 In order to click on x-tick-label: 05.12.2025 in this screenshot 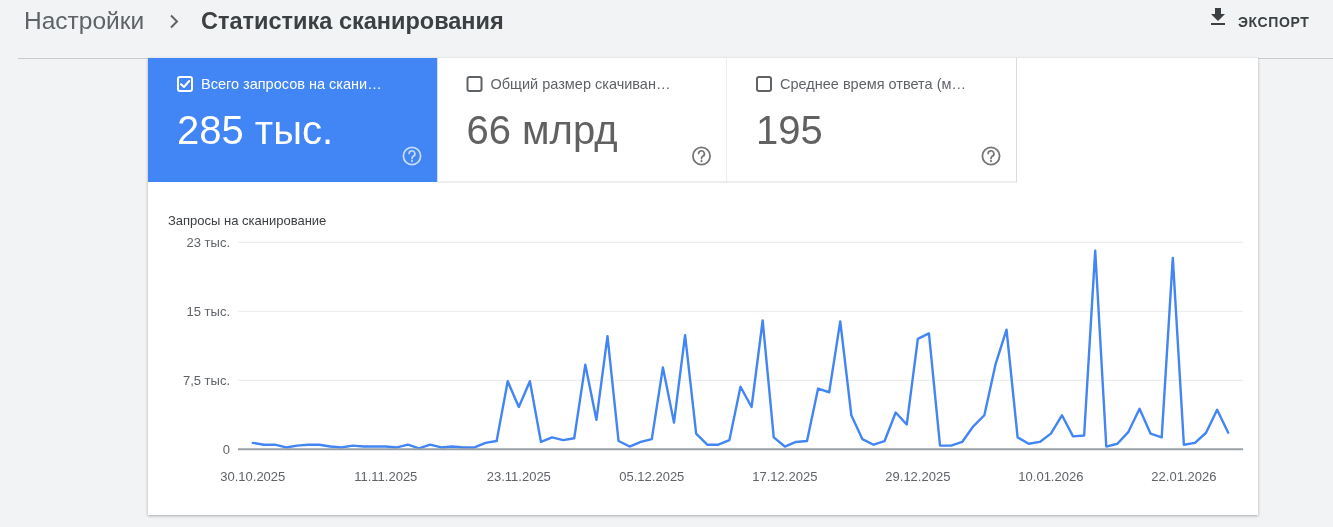, I will do `click(652, 476)`.